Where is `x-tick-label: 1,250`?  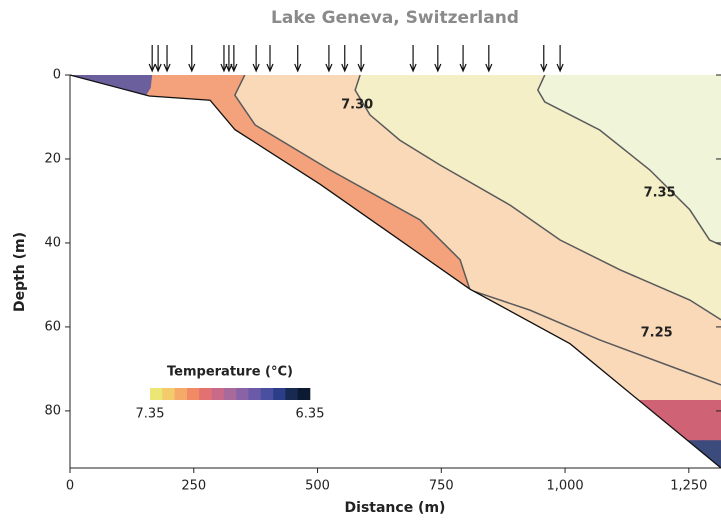
x-tick-label: 1,250 is located at coordinates (688, 486).